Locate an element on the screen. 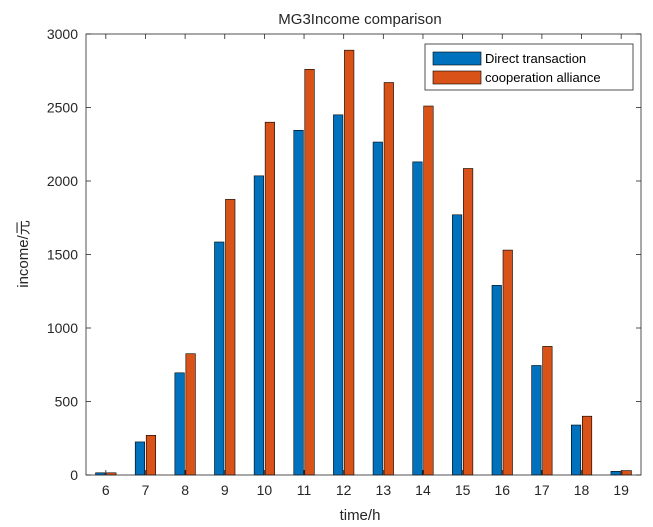 This screenshot has width=653, height=527. legend-label-cooperation-alliance: cooperation alliance is located at coordinates (543, 77).